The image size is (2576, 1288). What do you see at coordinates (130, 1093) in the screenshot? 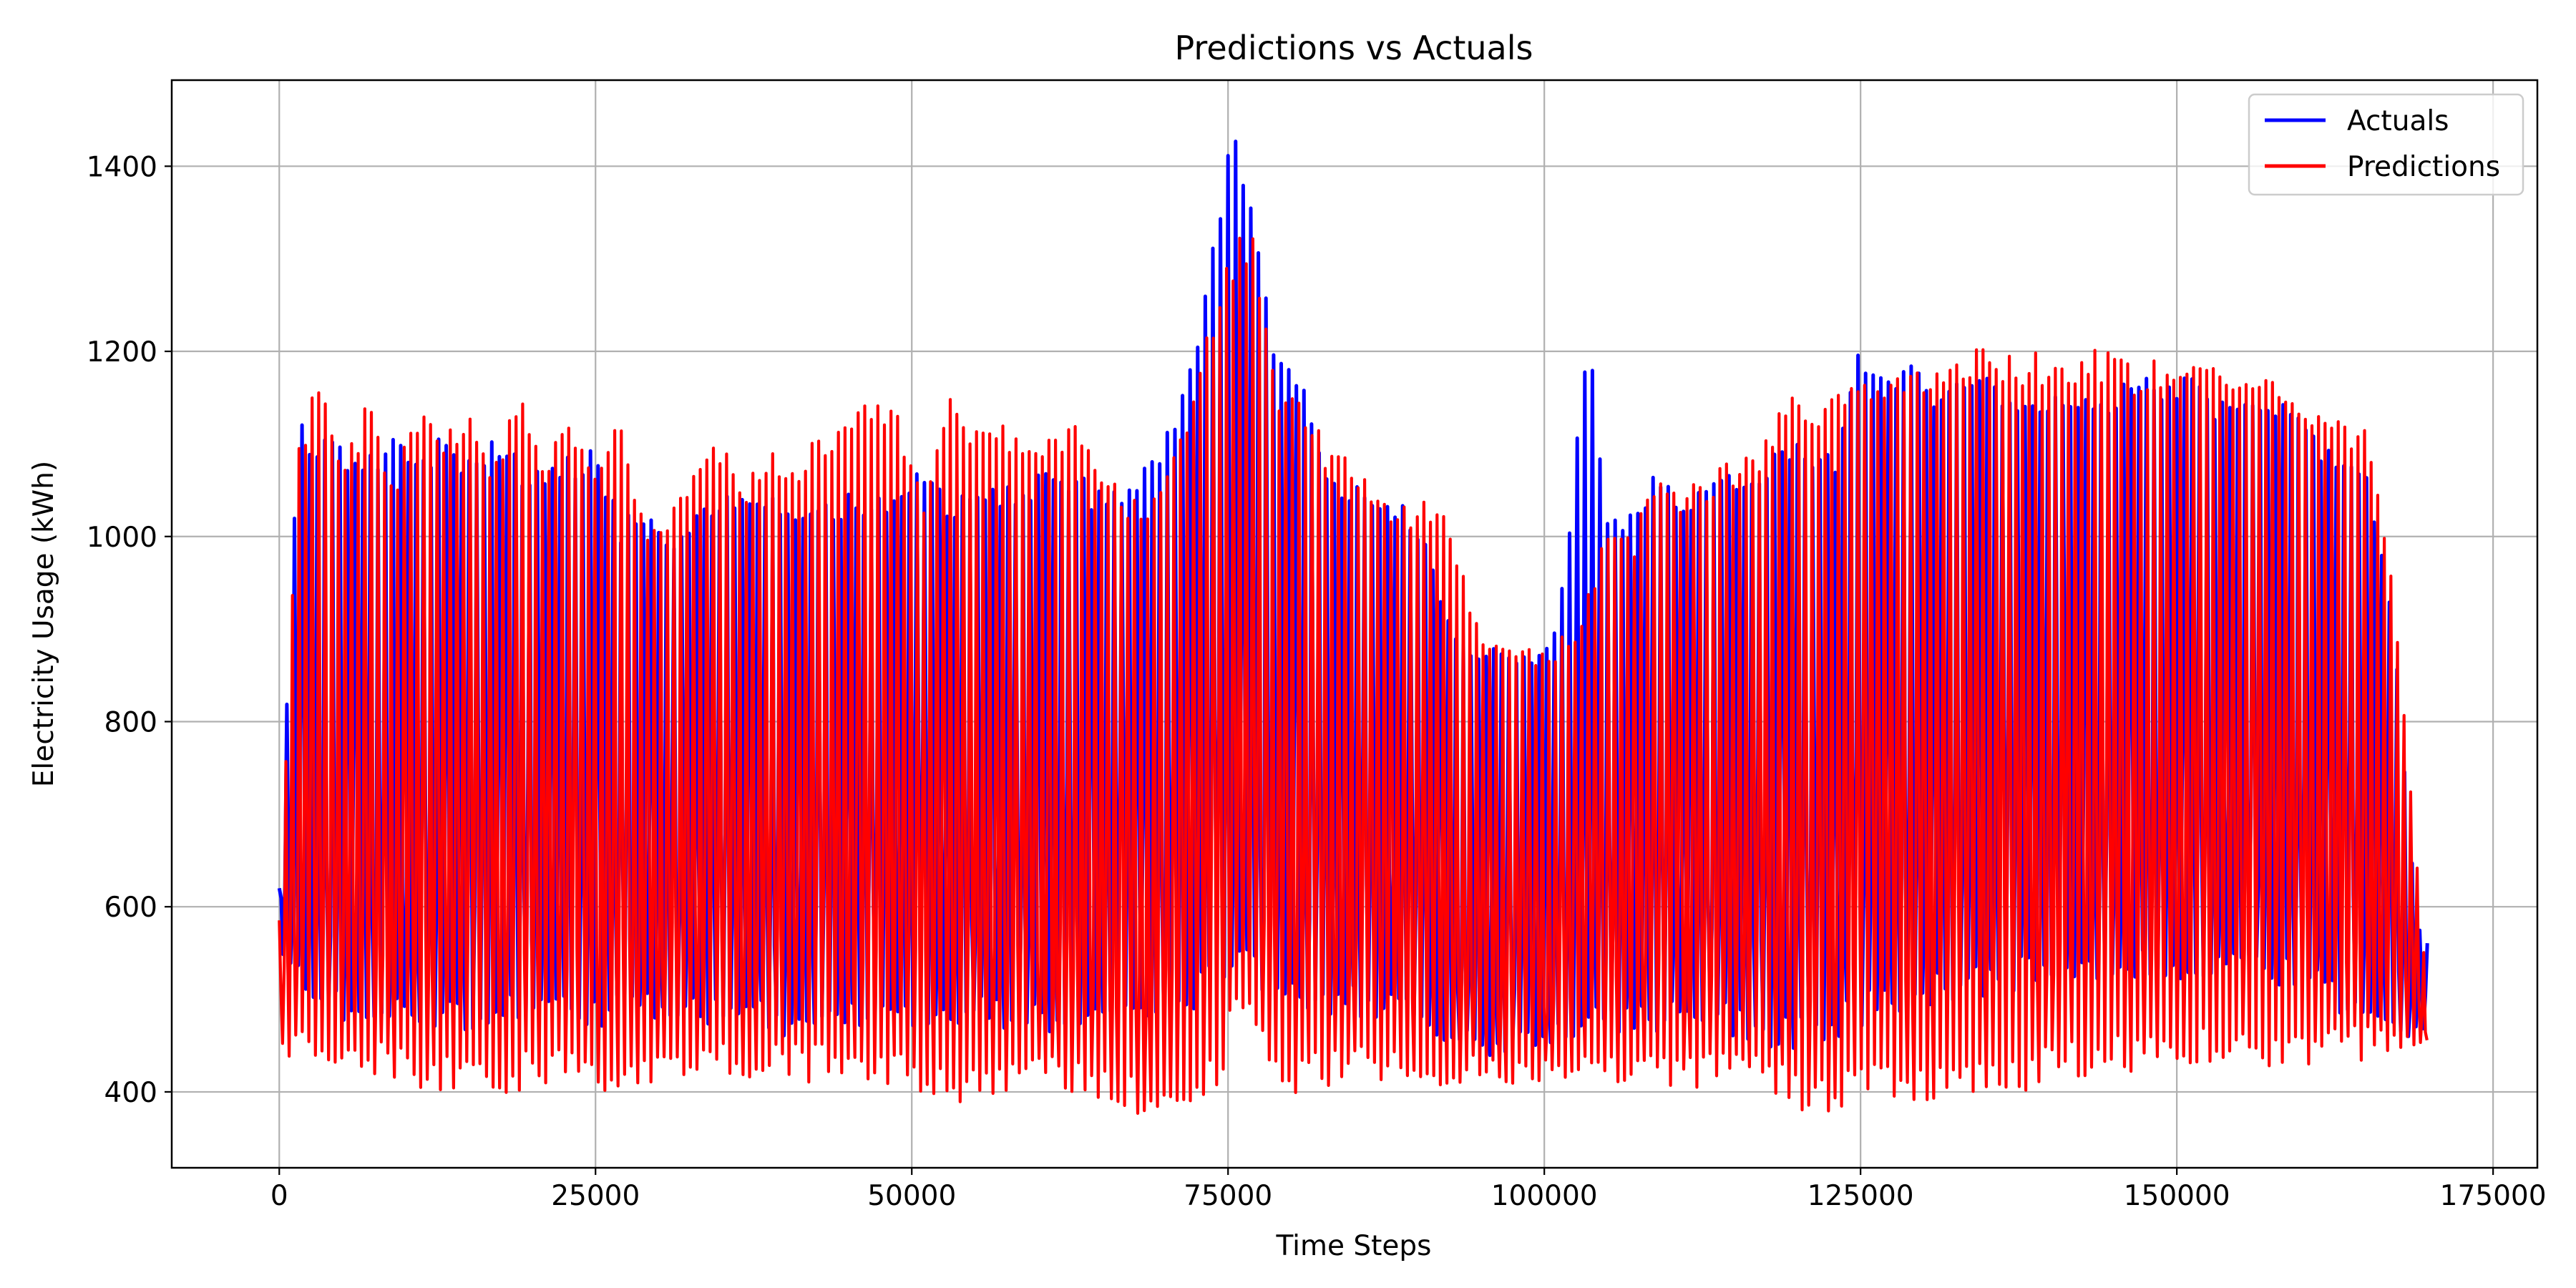
I see `y-tick-label: 400` at bounding box center [130, 1093].